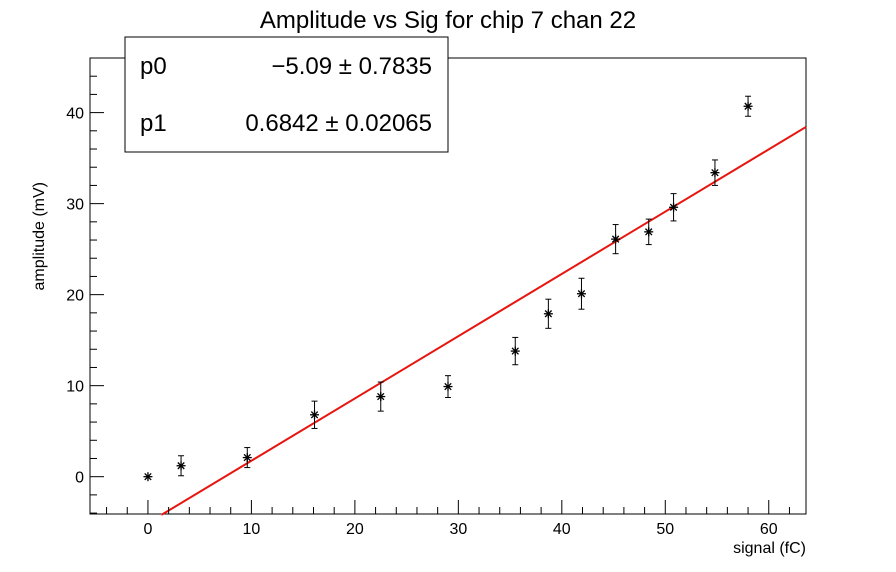 The width and height of the screenshot is (896, 572). I want to click on chart-title: Amplitude vs Sig for chip 7 chan 22, so click(448, 20).